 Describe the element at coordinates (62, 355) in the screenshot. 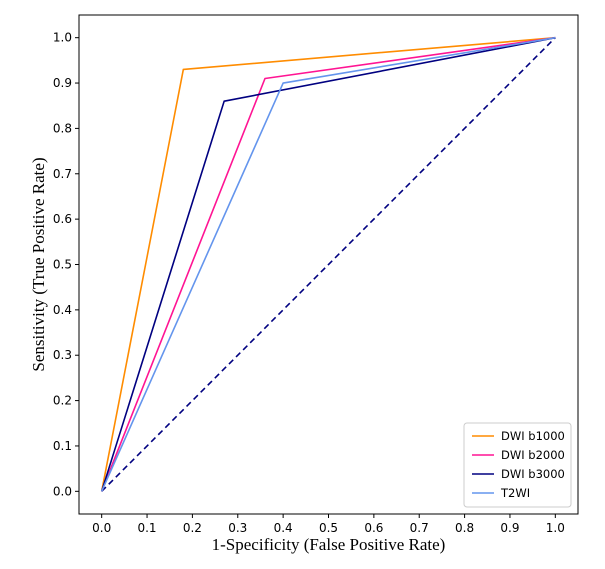

I see `y-tick-label: 0.3` at that location.